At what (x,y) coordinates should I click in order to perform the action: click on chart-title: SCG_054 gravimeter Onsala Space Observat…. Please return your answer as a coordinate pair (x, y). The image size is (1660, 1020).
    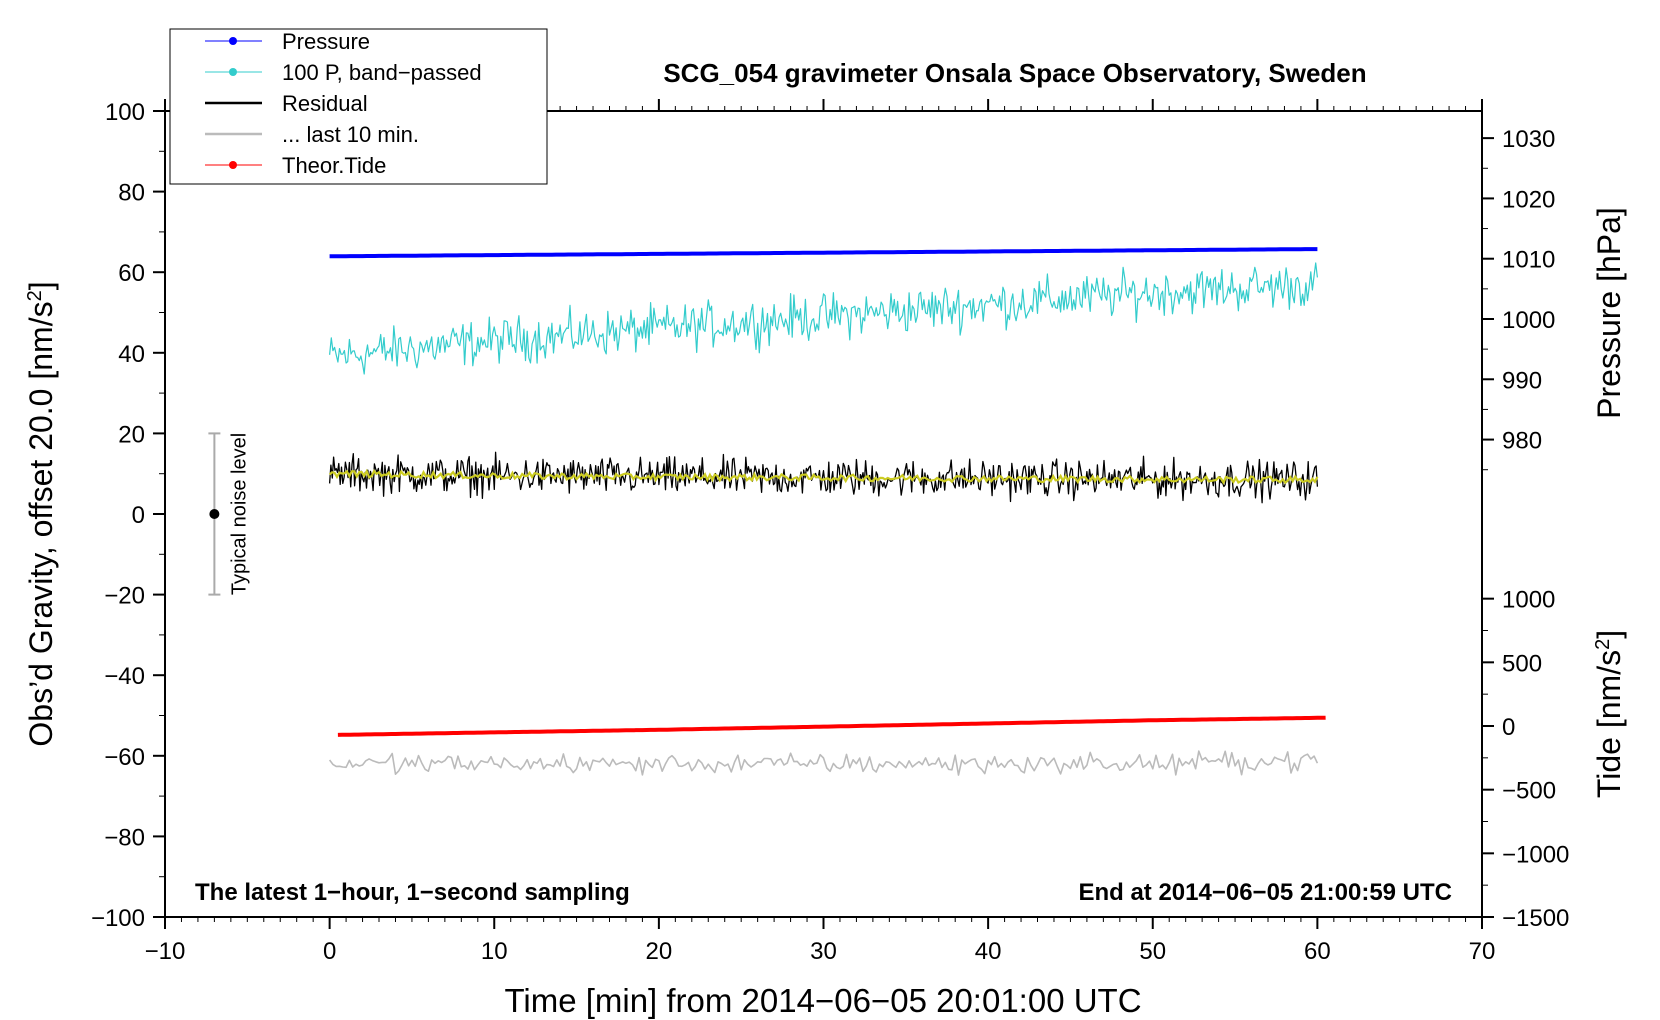
    Looking at the image, I should click on (1014, 73).